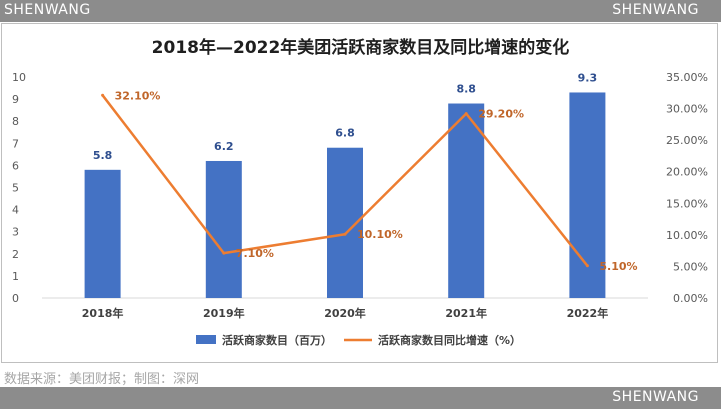  I want to click on bar-data-label: 9.3, so click(588, 77).